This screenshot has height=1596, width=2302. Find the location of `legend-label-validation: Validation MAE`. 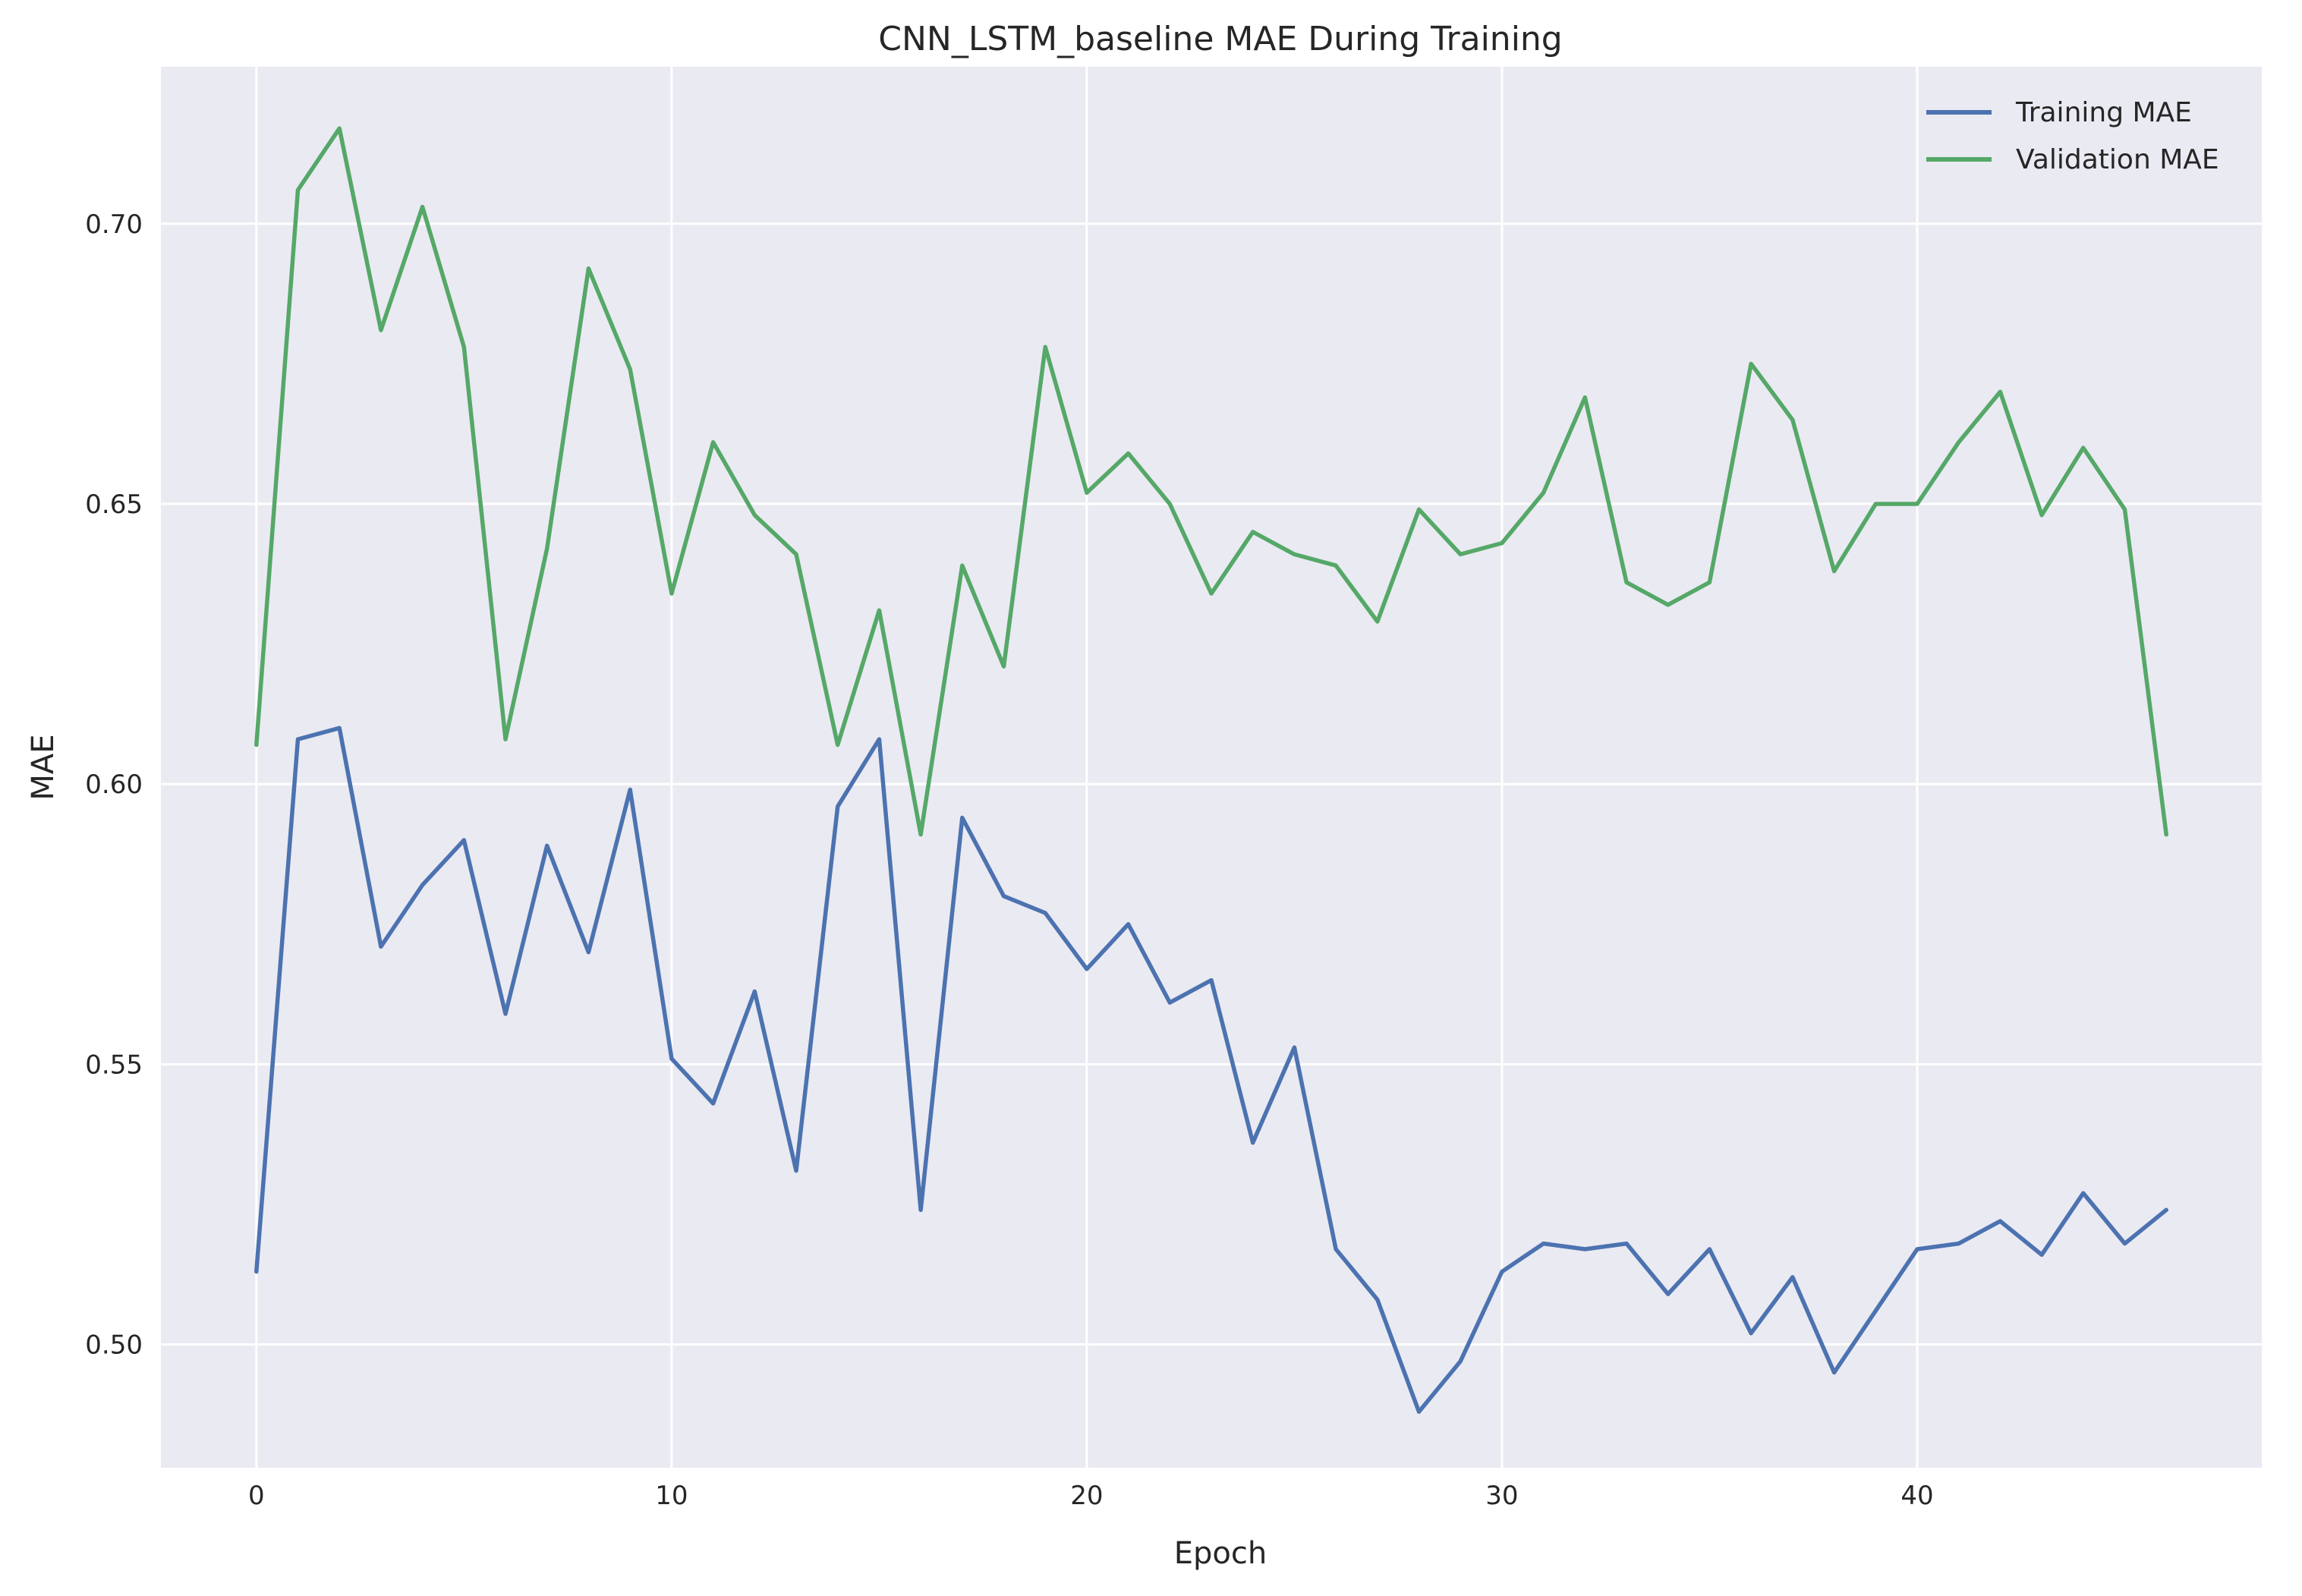

legend-label-validation: Validation MAE is located at coordinates (2117, 159).